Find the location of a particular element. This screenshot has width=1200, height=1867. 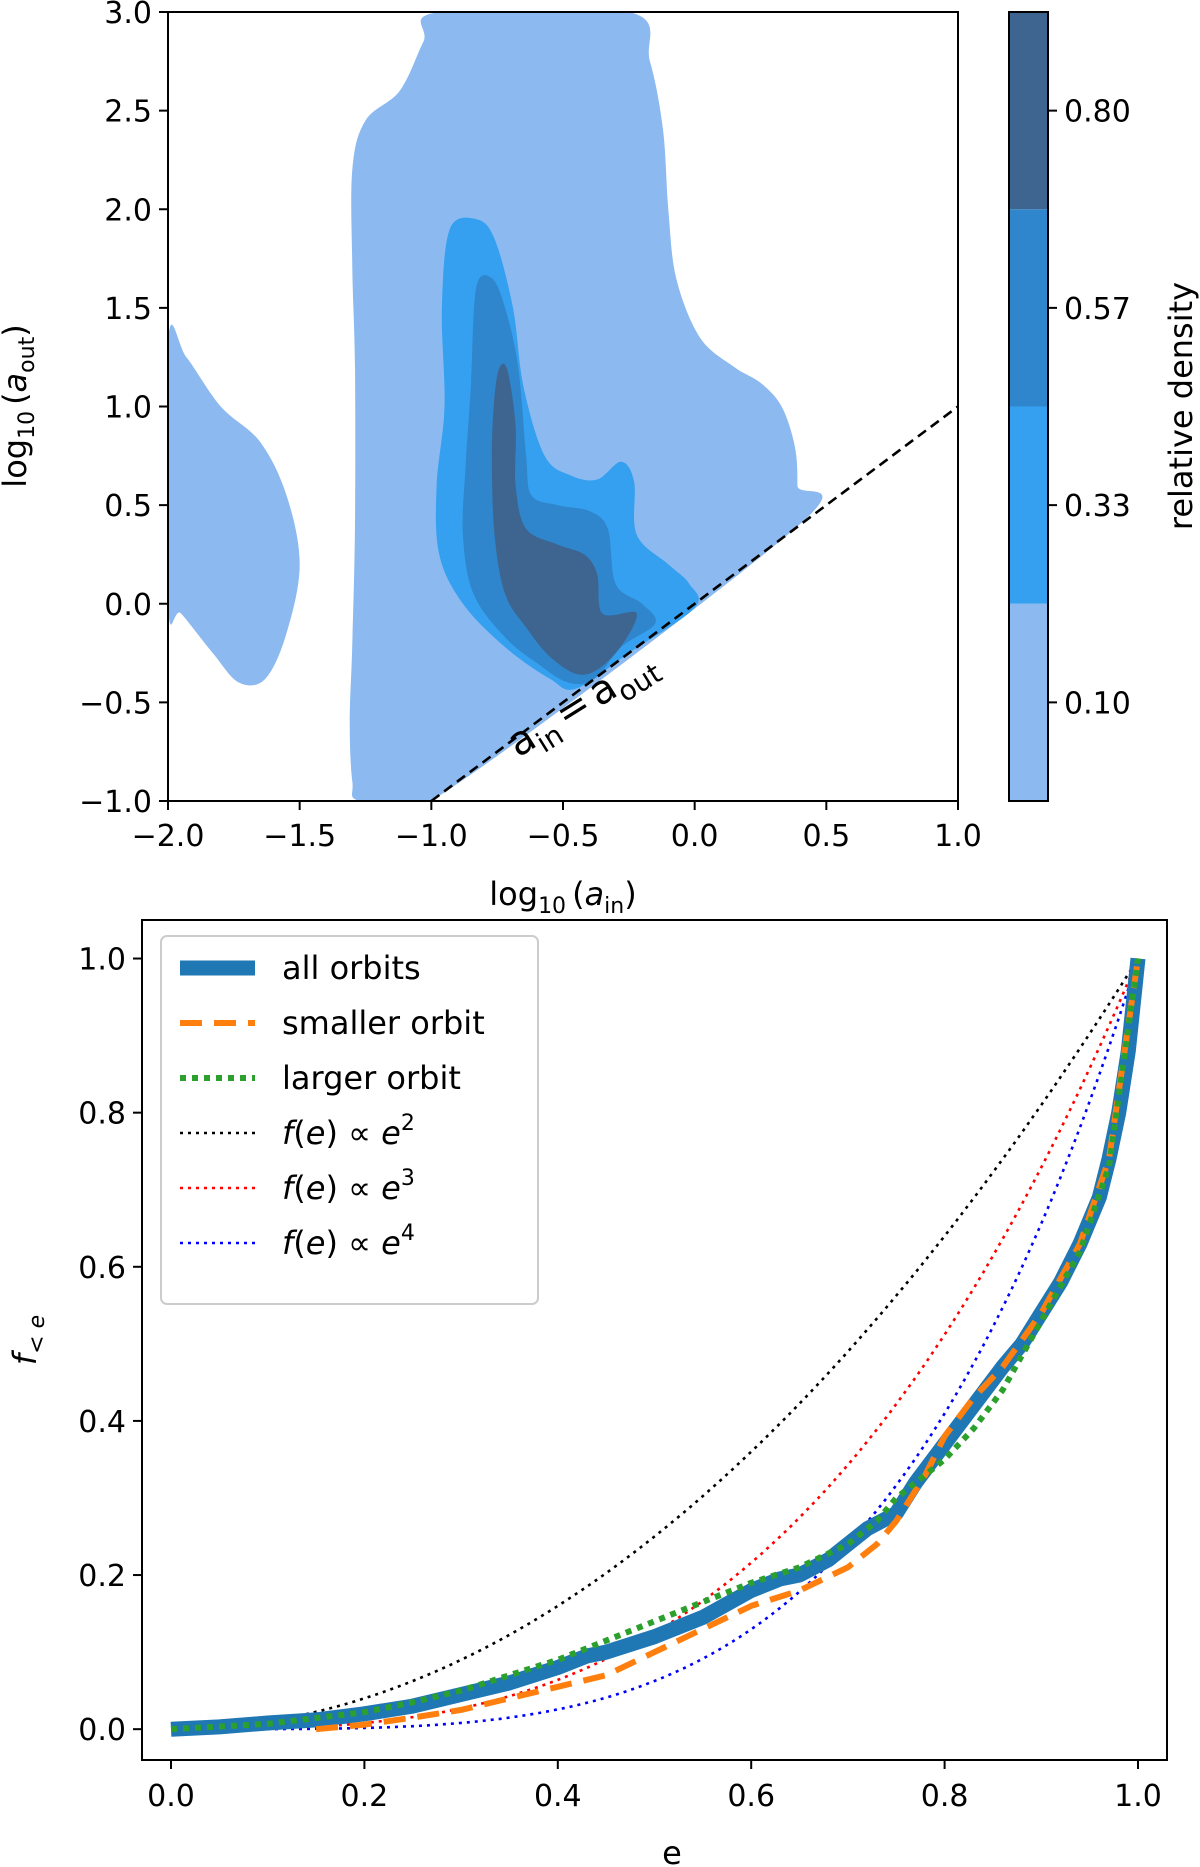

contour-y-tick-label: 0.5 is located at coordinates (128, 506).